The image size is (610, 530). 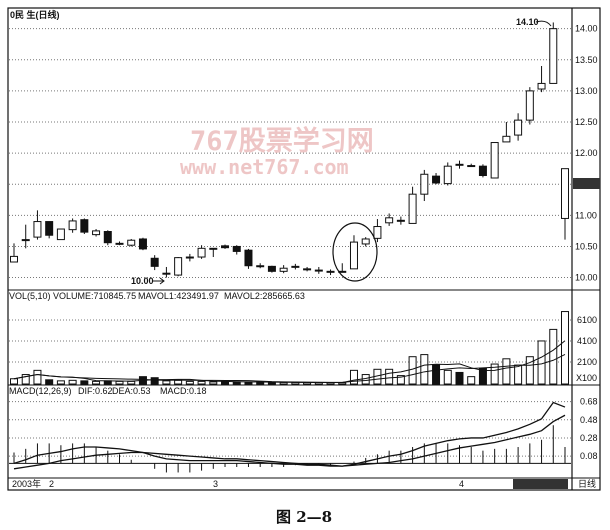 I want to click on volume-tick-label: 4100, so click(x=587, y=341).